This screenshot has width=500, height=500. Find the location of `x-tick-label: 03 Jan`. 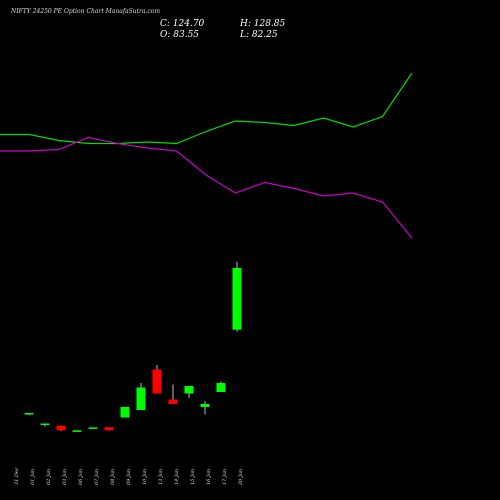

x-tick-label: 03 Jan is located at coordinates (65, 477).